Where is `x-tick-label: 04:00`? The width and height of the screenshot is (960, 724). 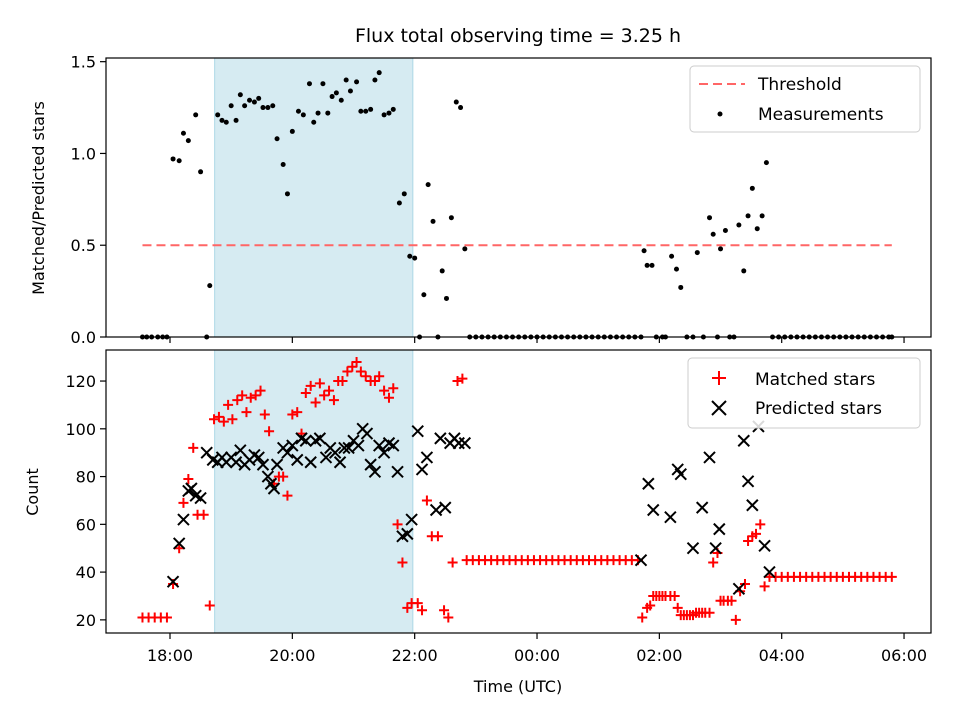 x-tick-label: 04:00 is located at coordinates (782, 655).